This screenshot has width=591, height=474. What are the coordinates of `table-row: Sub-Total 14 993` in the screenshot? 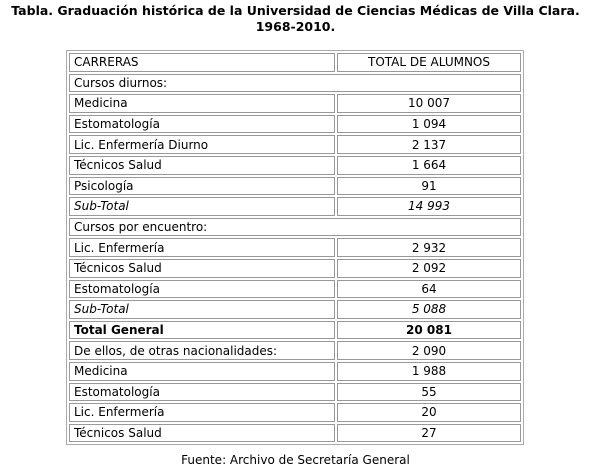 It's located at (295, 206).